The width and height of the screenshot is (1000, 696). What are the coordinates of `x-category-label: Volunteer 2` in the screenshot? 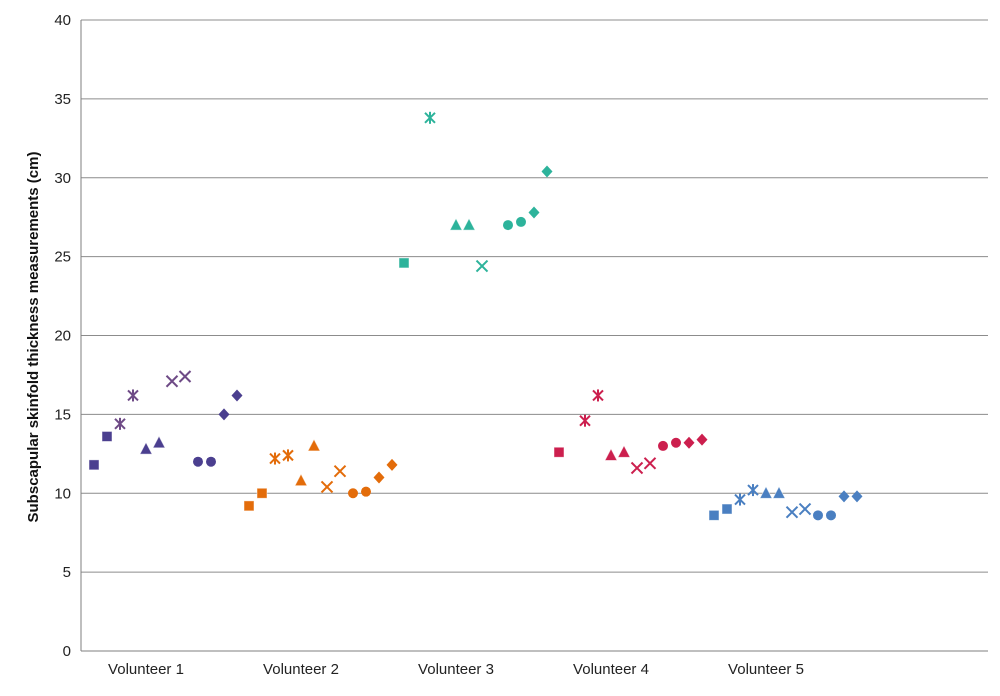 It's located at (301, 669).